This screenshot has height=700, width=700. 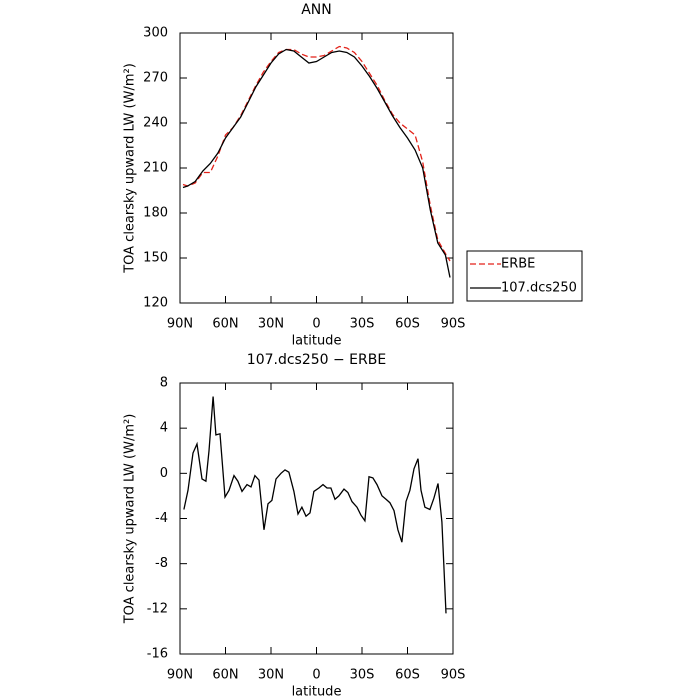 I want to click on y-tick-label: -8, so click(x=161, y=563).